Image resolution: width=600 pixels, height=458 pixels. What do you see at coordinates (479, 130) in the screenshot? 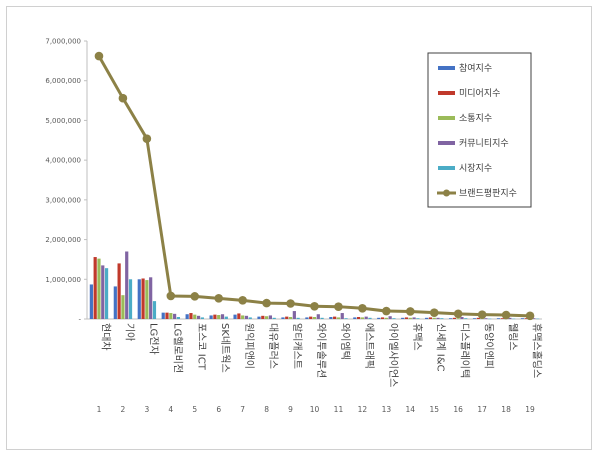
I see `legend-box` at bounding box center [479, 130].